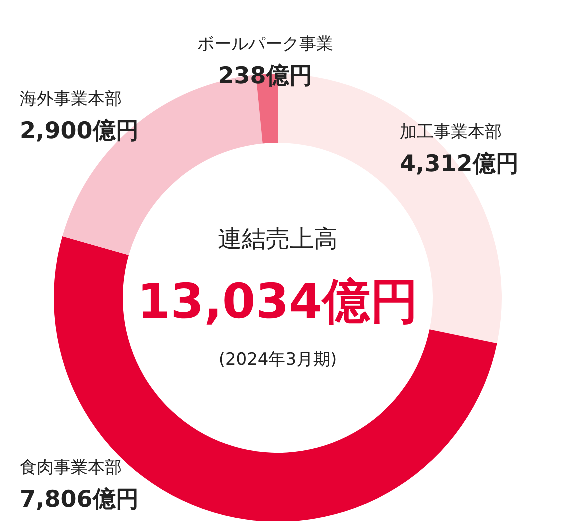 This screenshot has width=564, height=521. I want to click on text: (2024年3月期), so click(278, 360).